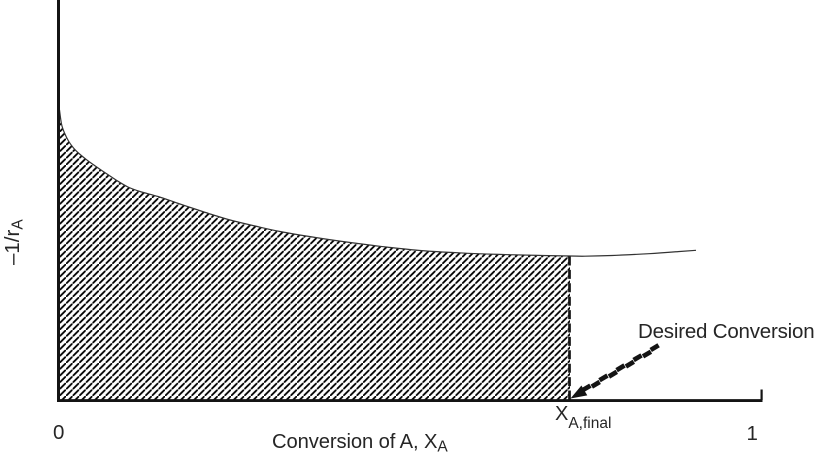 The image size is (814, 458). Describe the element at coordinates (726, 331) in the screenshot. I see `svg-text: Desired Conversion` at that location.